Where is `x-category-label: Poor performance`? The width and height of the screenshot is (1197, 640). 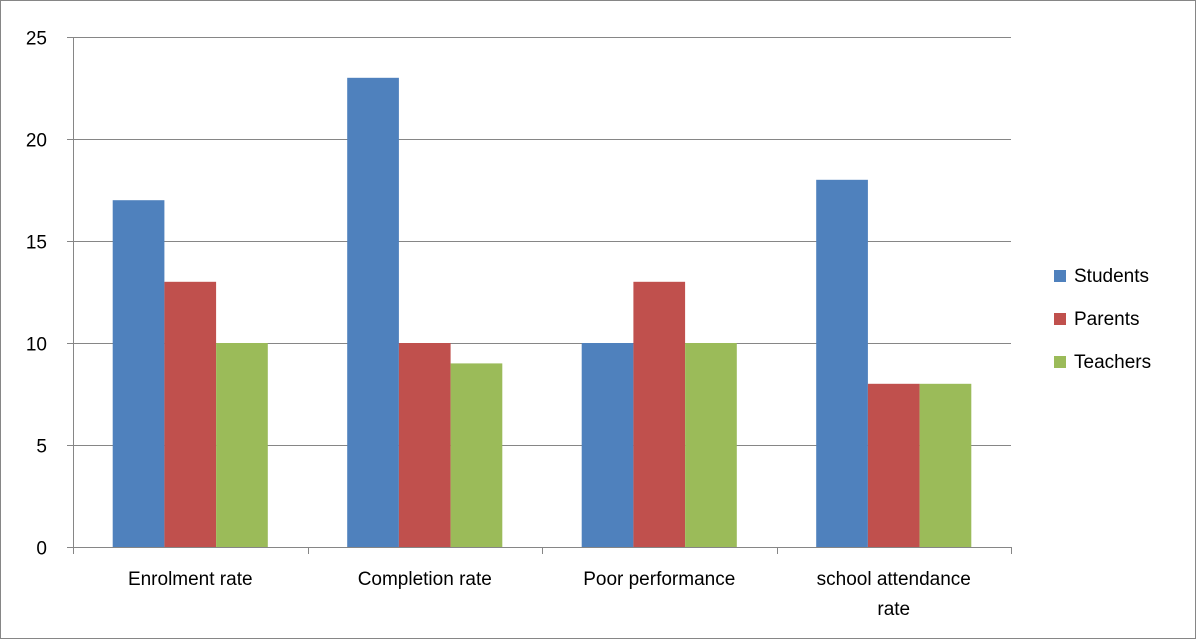
x-category-label: Poor performance is located at coordinates (659, 579).